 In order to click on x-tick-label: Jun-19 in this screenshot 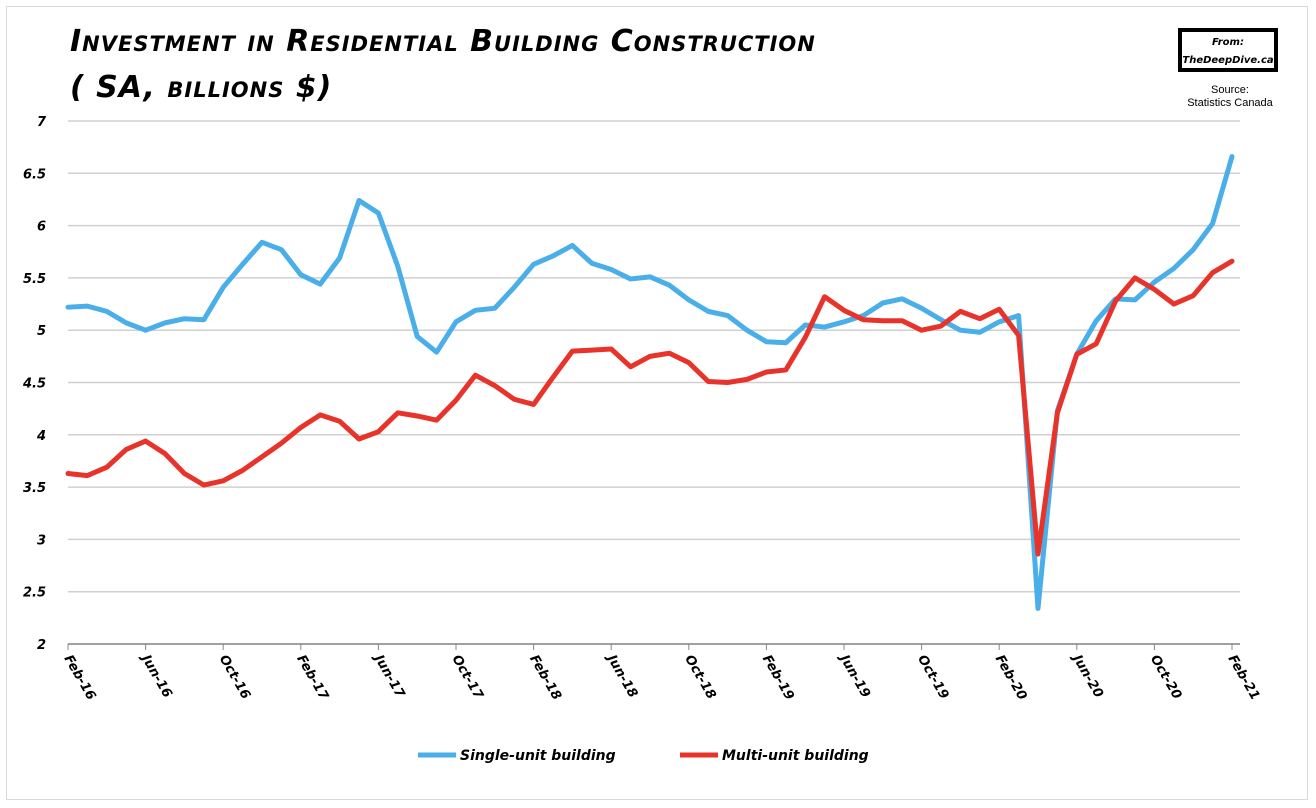, I will do `click(854, 675)`.